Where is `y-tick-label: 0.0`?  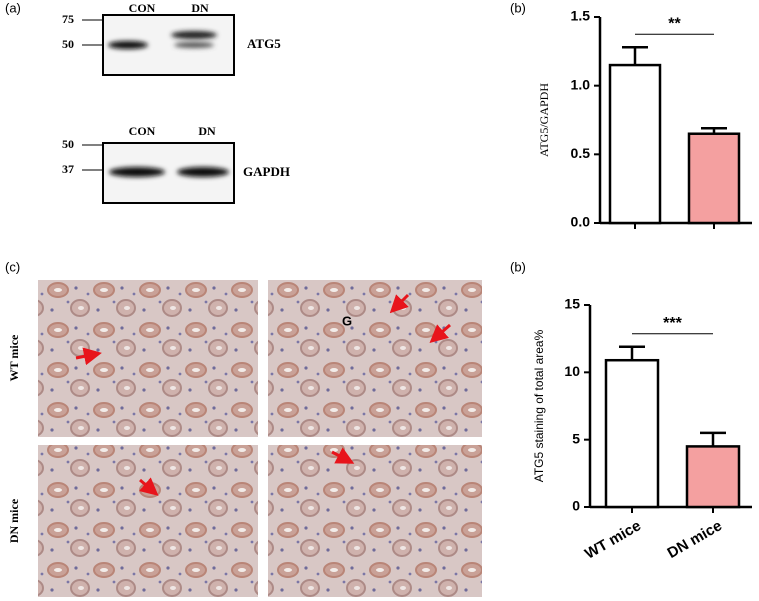
y-tick-label: 0.0 is located at coordinates (581, 222).